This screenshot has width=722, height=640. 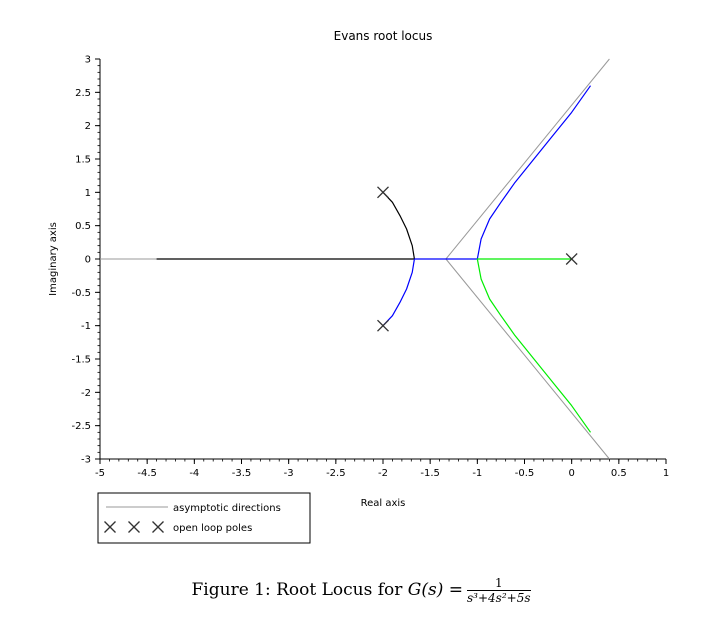 I want to click on caption-lhs: G(s) =, so click(x=435, y=590).